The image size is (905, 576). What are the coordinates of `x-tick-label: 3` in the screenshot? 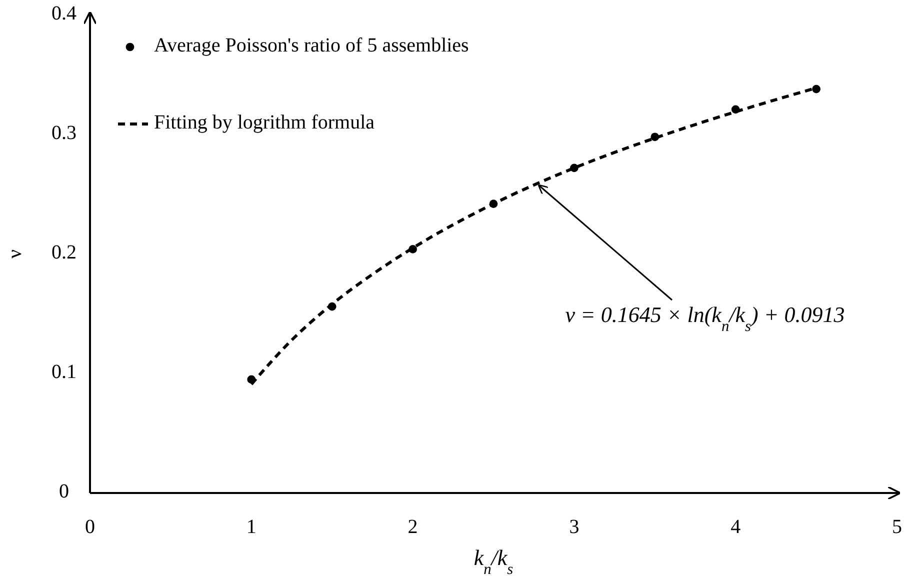 It's located at (574, 527).